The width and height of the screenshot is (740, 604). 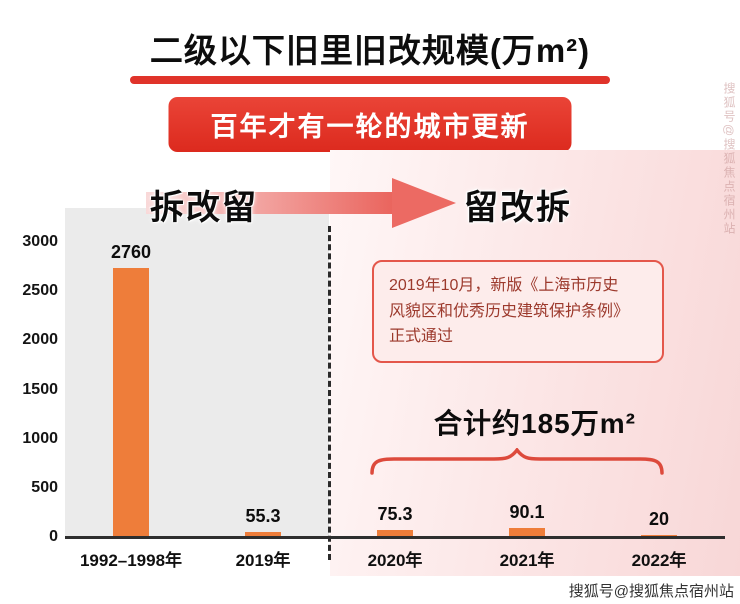 I want to click on x-axis-labels: 1992–1998年 2019年 2020年 2021年 2022年, so click(x=395, y=558).